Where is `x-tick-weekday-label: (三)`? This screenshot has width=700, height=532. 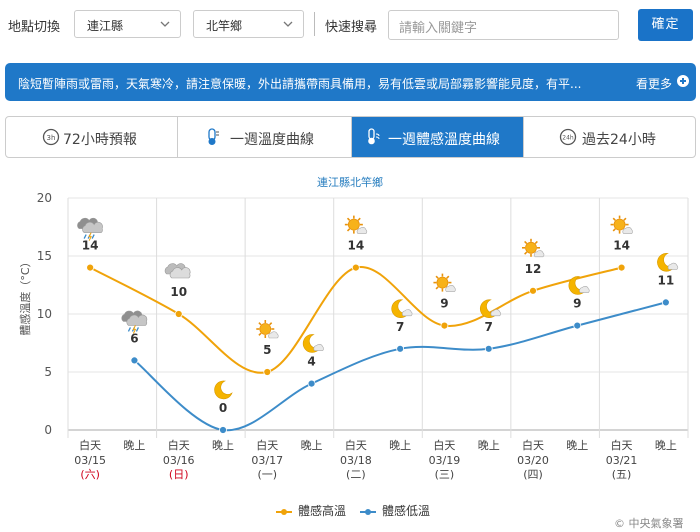 x-tick-weekday-label: (三) is located at coordinates (445, 474).